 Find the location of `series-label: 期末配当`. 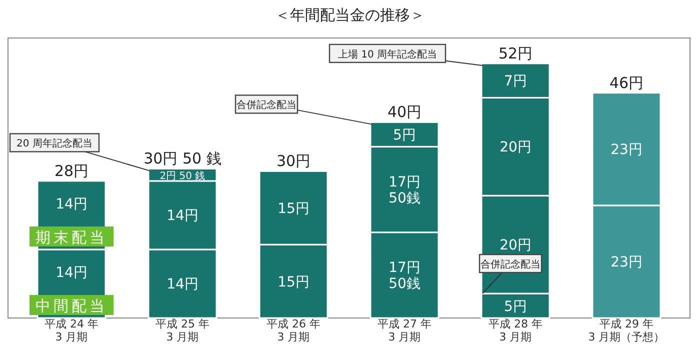

series-label: 期末配当 is located at coordinates (72, 237).